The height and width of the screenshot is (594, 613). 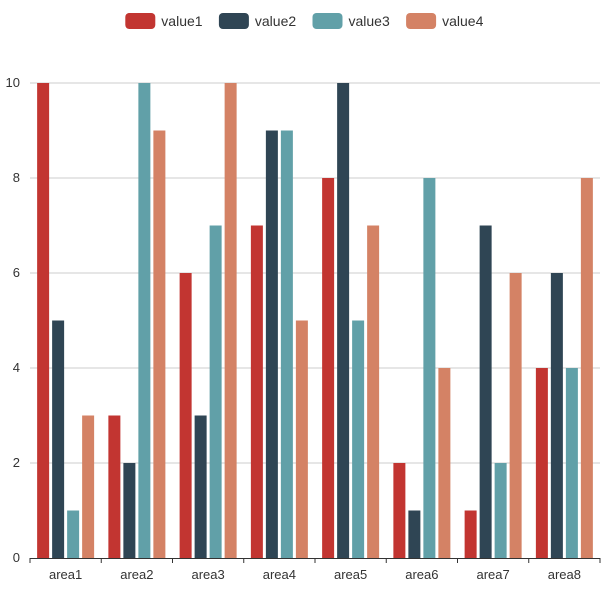 What do you see at coordinates (541, 463) in the screenshot?
I see `bar-area8-value1` at bounding box center [541, 463].